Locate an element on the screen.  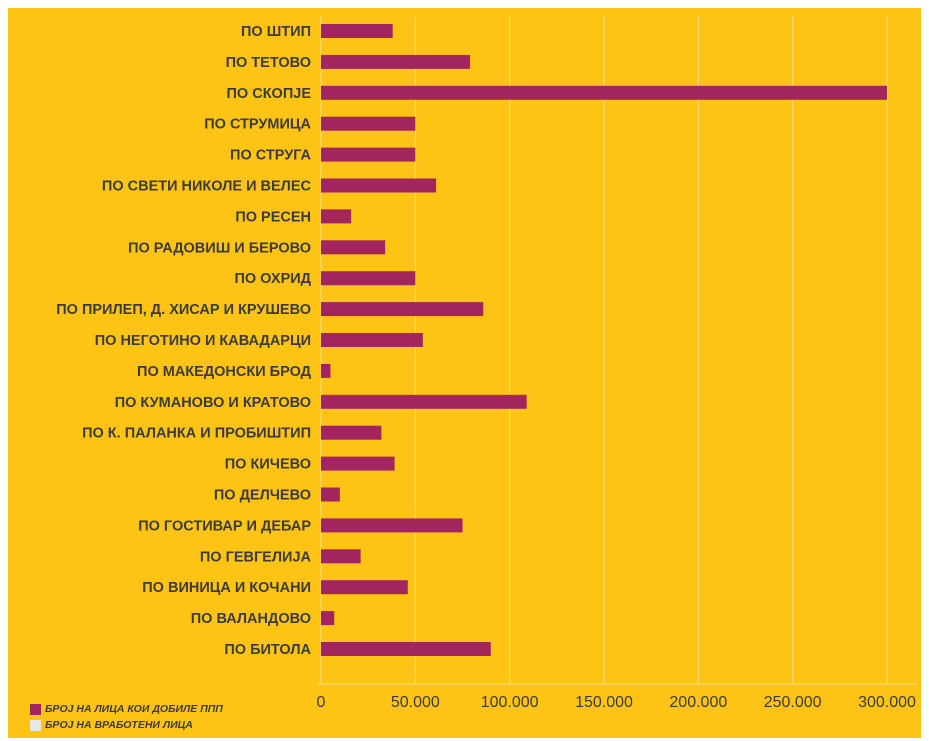
legend-item: БРОЈ НА ЛИЦА КОИ ДОБИЛЕ ППП is located at coordinates (126, 709).